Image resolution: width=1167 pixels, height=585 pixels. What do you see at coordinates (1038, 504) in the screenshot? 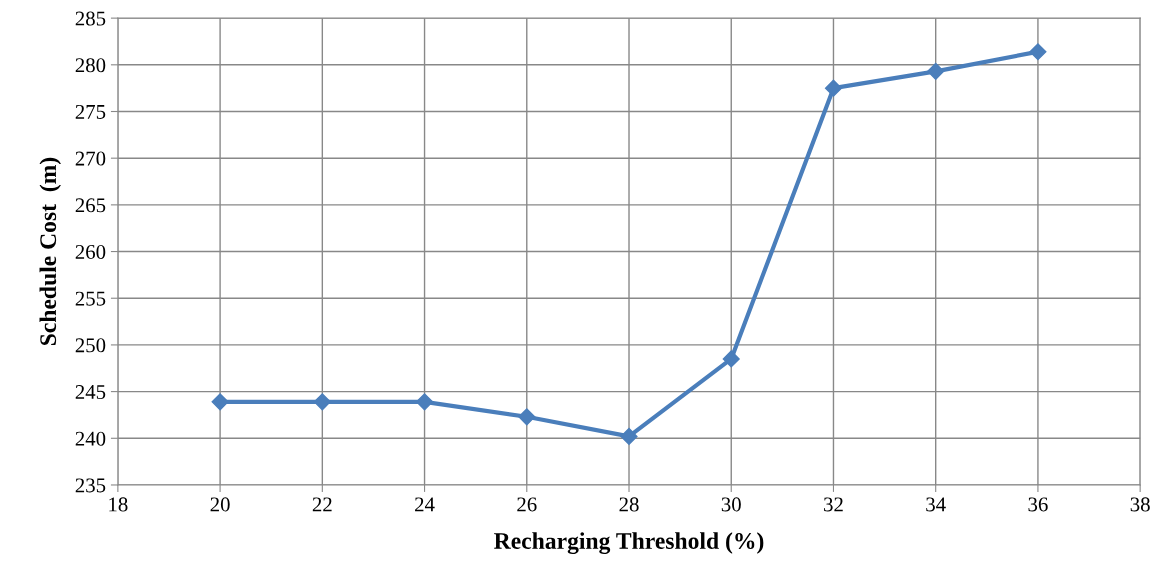
I see `x-tick-label: 36` at bounding box center [1038, 504].